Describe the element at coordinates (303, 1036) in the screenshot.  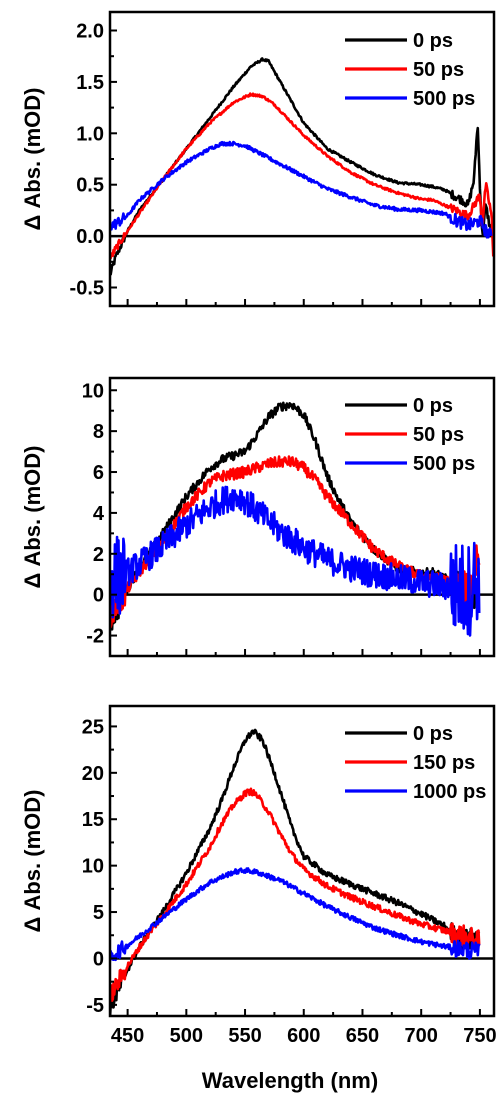
I see `x-tick-label: 600` at that location.